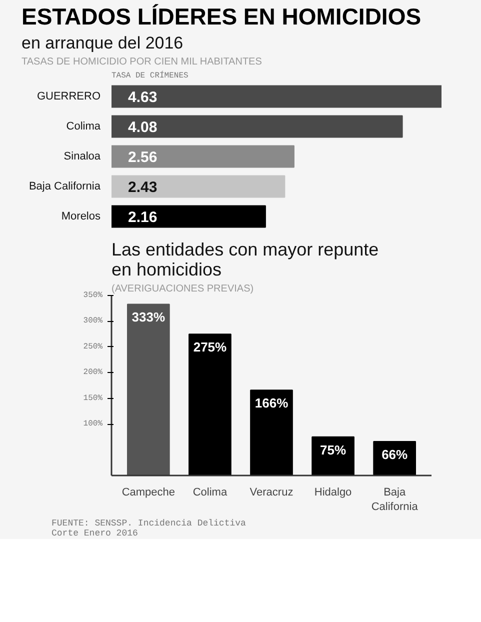  Describe the element at coordinates (65, 186) in the screenshot. I see `y-tick-label: Baja California` at that location.